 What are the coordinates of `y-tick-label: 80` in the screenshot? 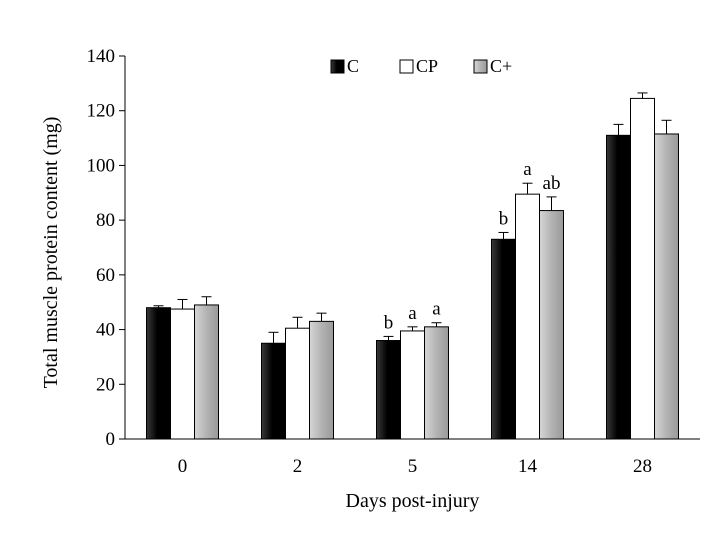 It's located at (105, 220).